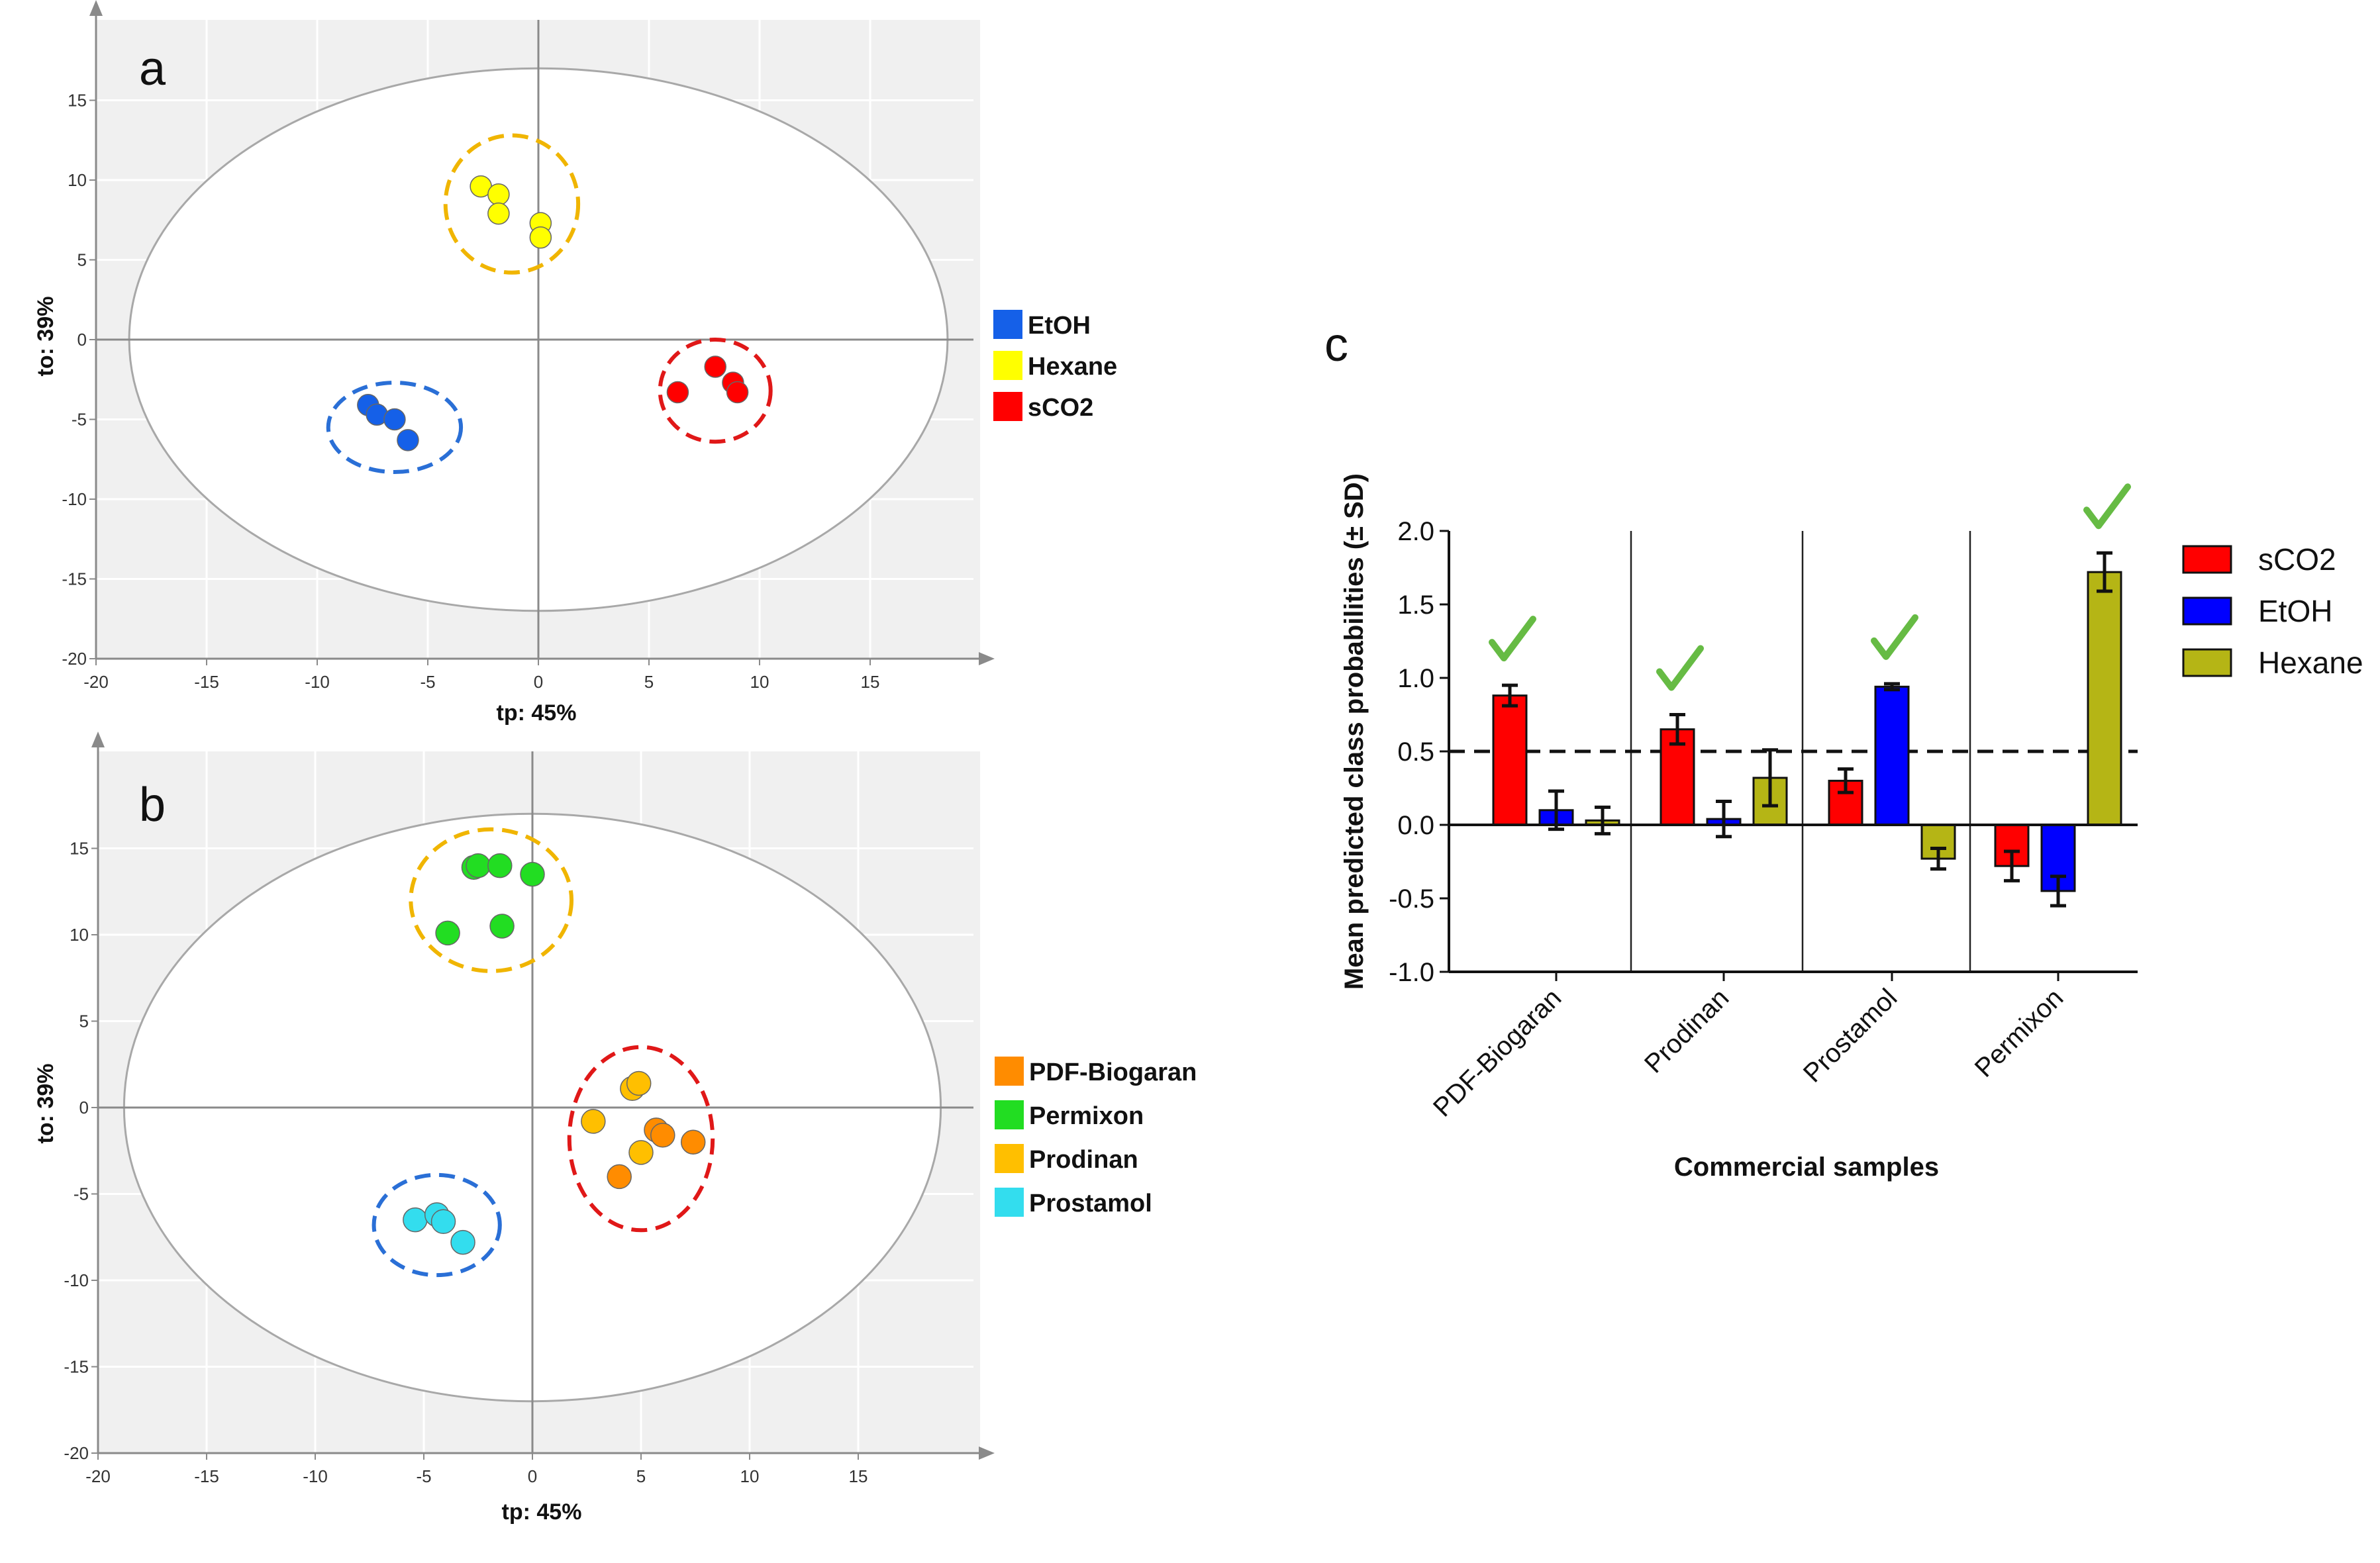  Describe the element at coordinates (750, 1476) in the screenshot. I see `panel-b-x-tick-label: 10` at that location.